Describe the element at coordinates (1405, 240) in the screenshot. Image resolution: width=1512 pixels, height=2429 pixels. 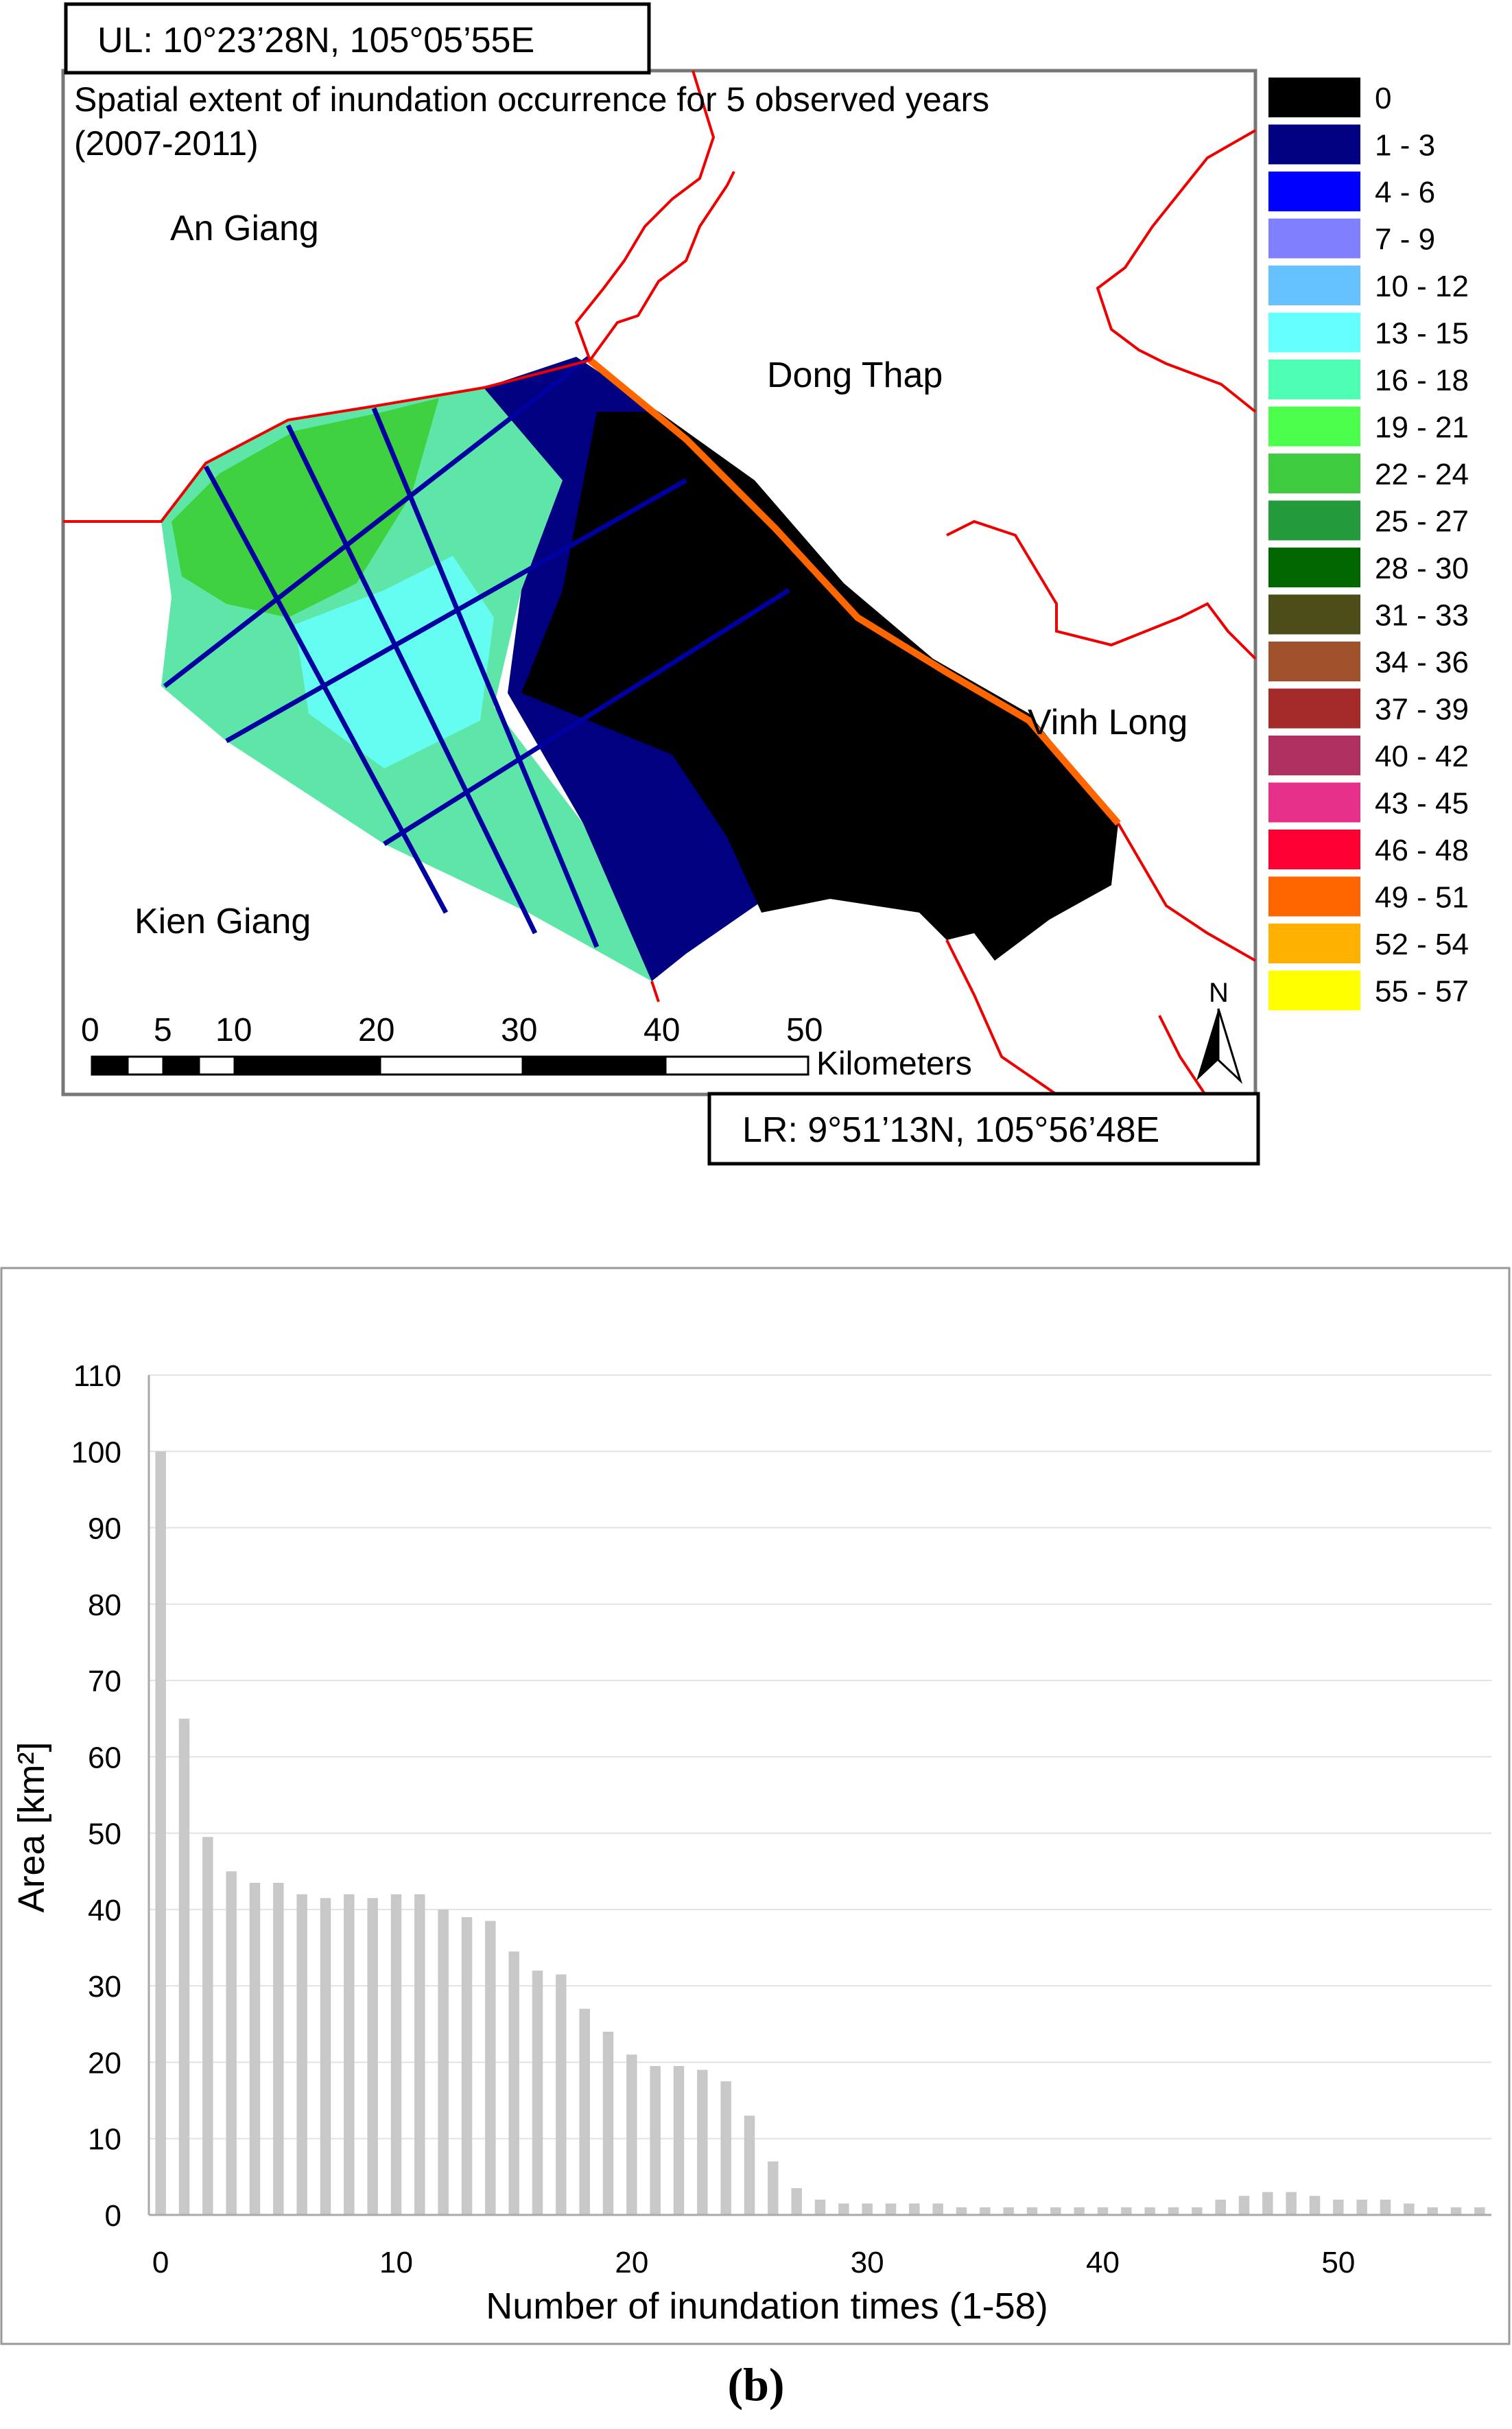
I see `legend-label: 7 - 9` at that location.